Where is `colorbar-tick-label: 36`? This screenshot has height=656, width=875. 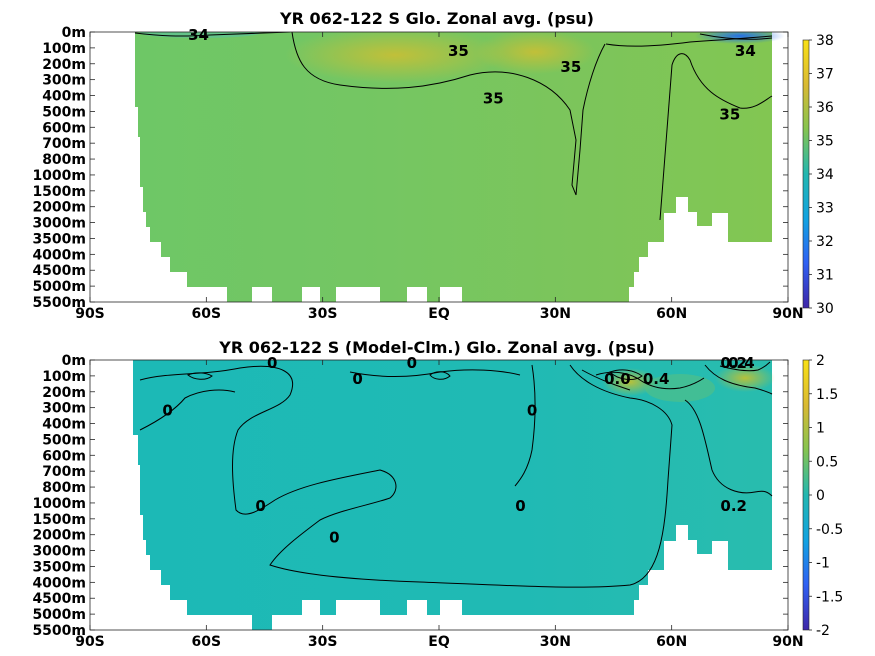 colorbar-tick-label: 36 is located at coordinates (825, 108).